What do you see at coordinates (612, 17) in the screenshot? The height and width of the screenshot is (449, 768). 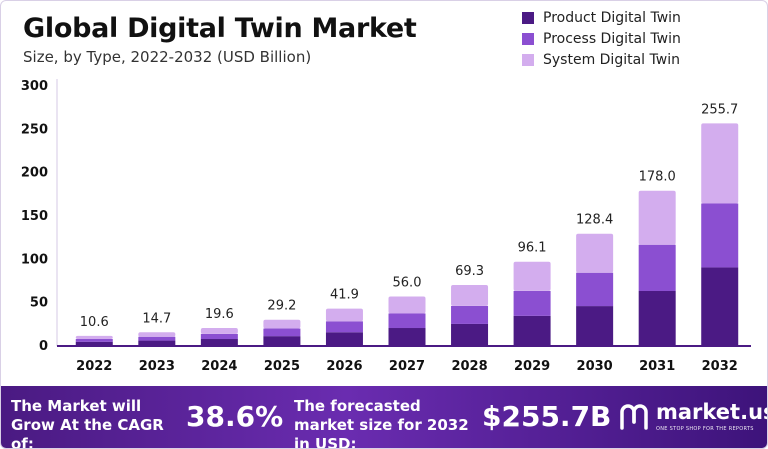 I see `legend-label-product: Product Digital Twin` at bounding box center [612, 17].